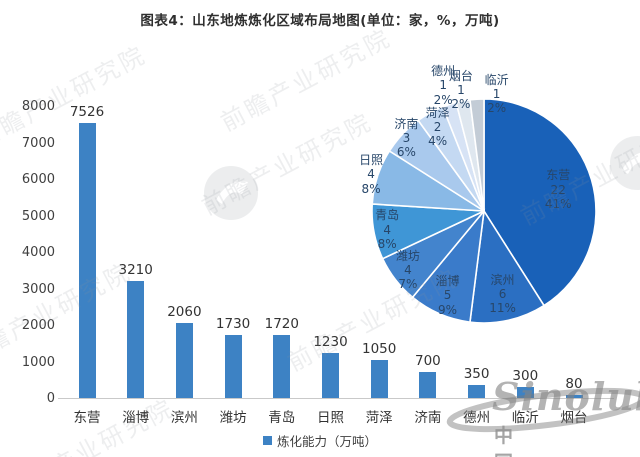 This screenshot has height=457, width=640. What do you see at coordinates (574, 384) in the screenshot?
I see `bar-value-label: 80` at bounding box center [574, 384].